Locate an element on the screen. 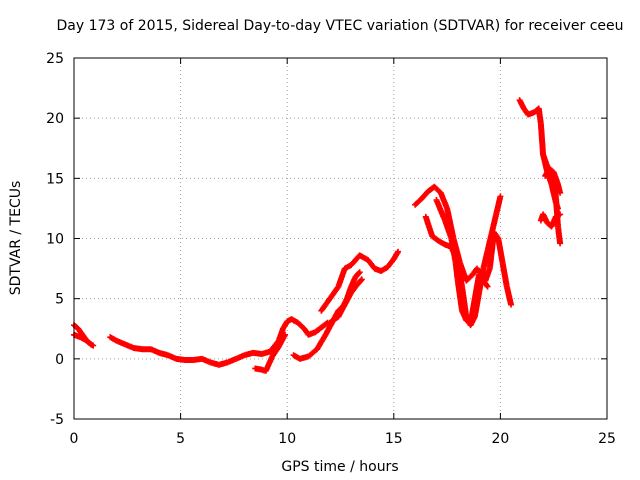 The image size is (640, 480). x-tick-label: 5 is located at coordinates (180, 439).